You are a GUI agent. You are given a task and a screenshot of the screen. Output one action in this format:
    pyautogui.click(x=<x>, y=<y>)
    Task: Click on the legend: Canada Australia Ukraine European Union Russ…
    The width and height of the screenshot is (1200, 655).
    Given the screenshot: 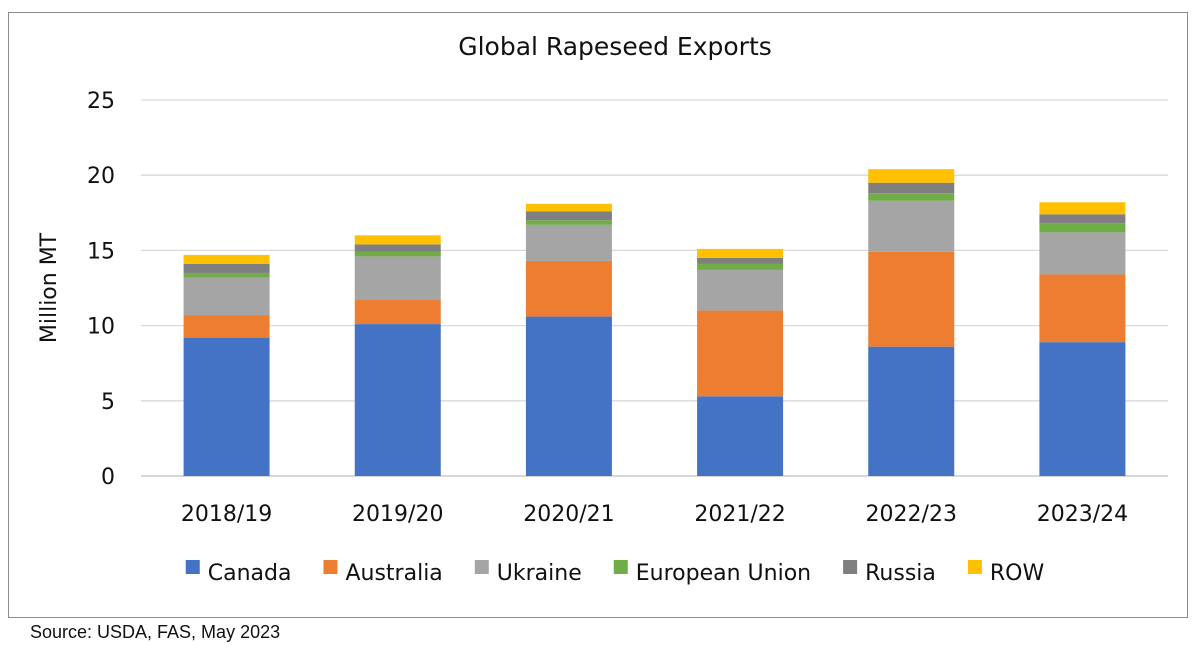 What is the action you would take?
    pyautogui.click(x=615, y=573)
    